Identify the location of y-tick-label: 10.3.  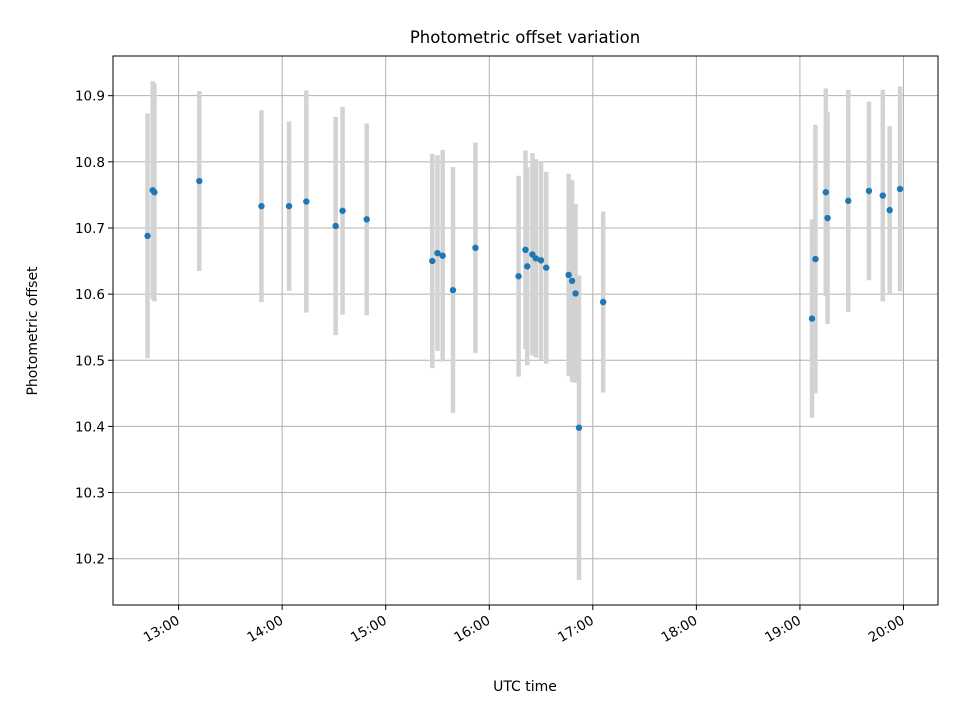
(90, 494).